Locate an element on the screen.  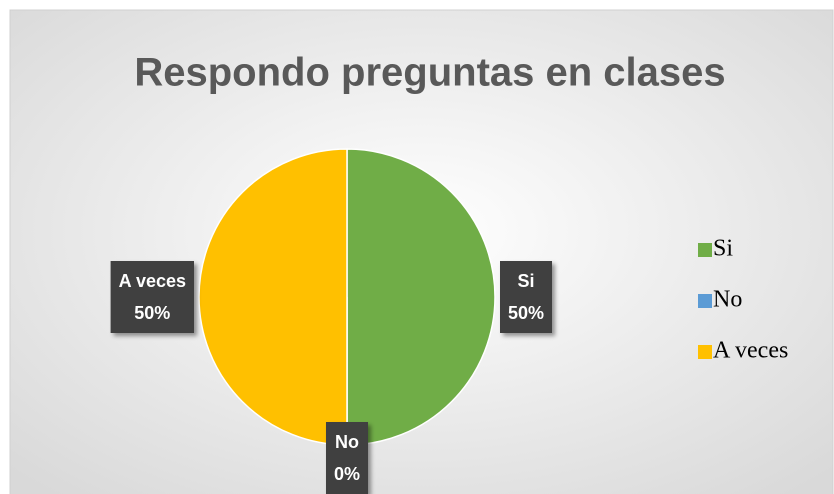
data-label: Si 50% is located at coordinates (526, 297).